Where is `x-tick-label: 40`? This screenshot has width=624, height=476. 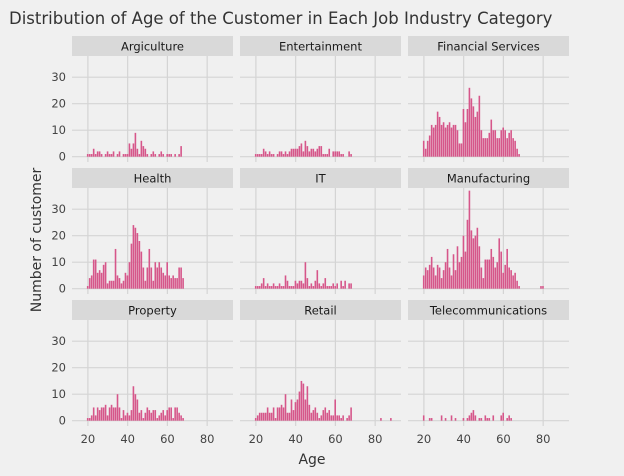 x-tick-label: 40 is located at coordinates (127, 439).